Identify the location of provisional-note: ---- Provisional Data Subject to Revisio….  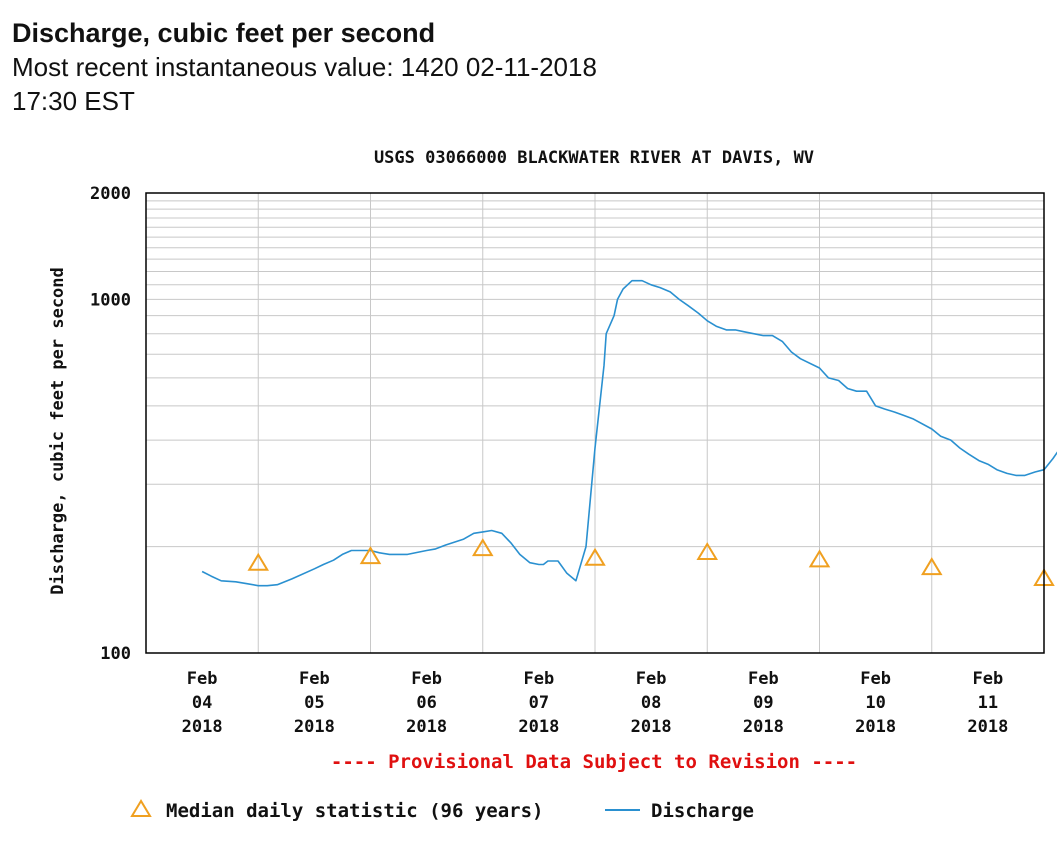
(594, 762).